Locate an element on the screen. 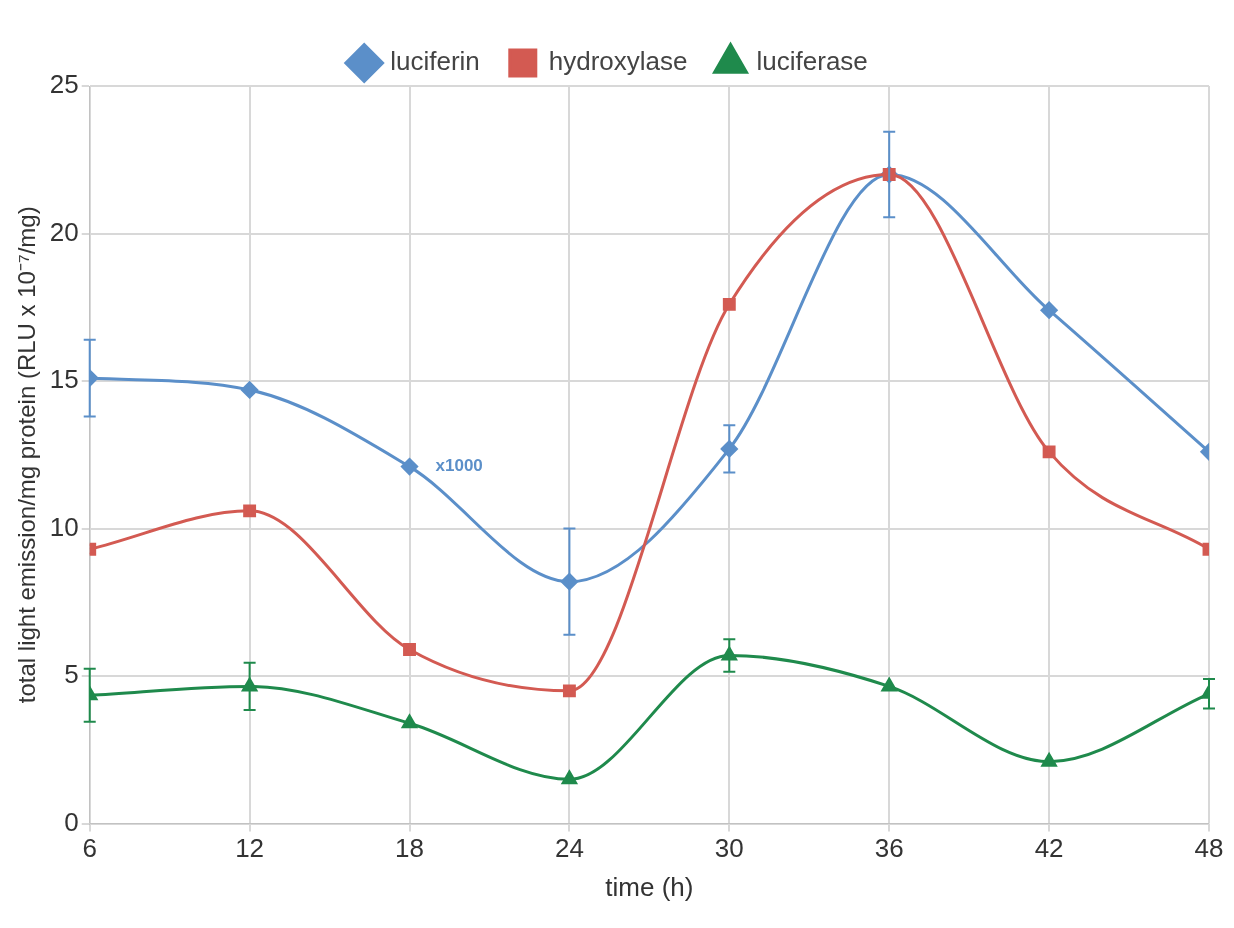 The height and width of the screenshot is (928, 1234). x-tick-label: 12 is located at coordinates (250, 848).